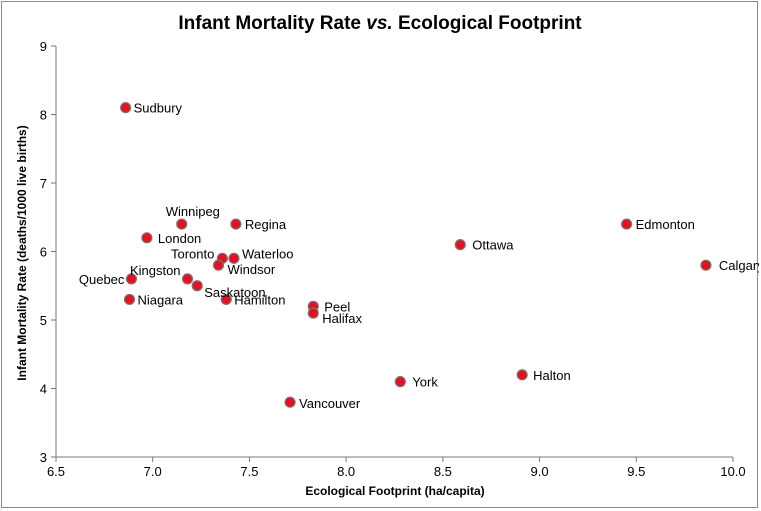  I want to click on data-point-ottawa, so click(460, 245).